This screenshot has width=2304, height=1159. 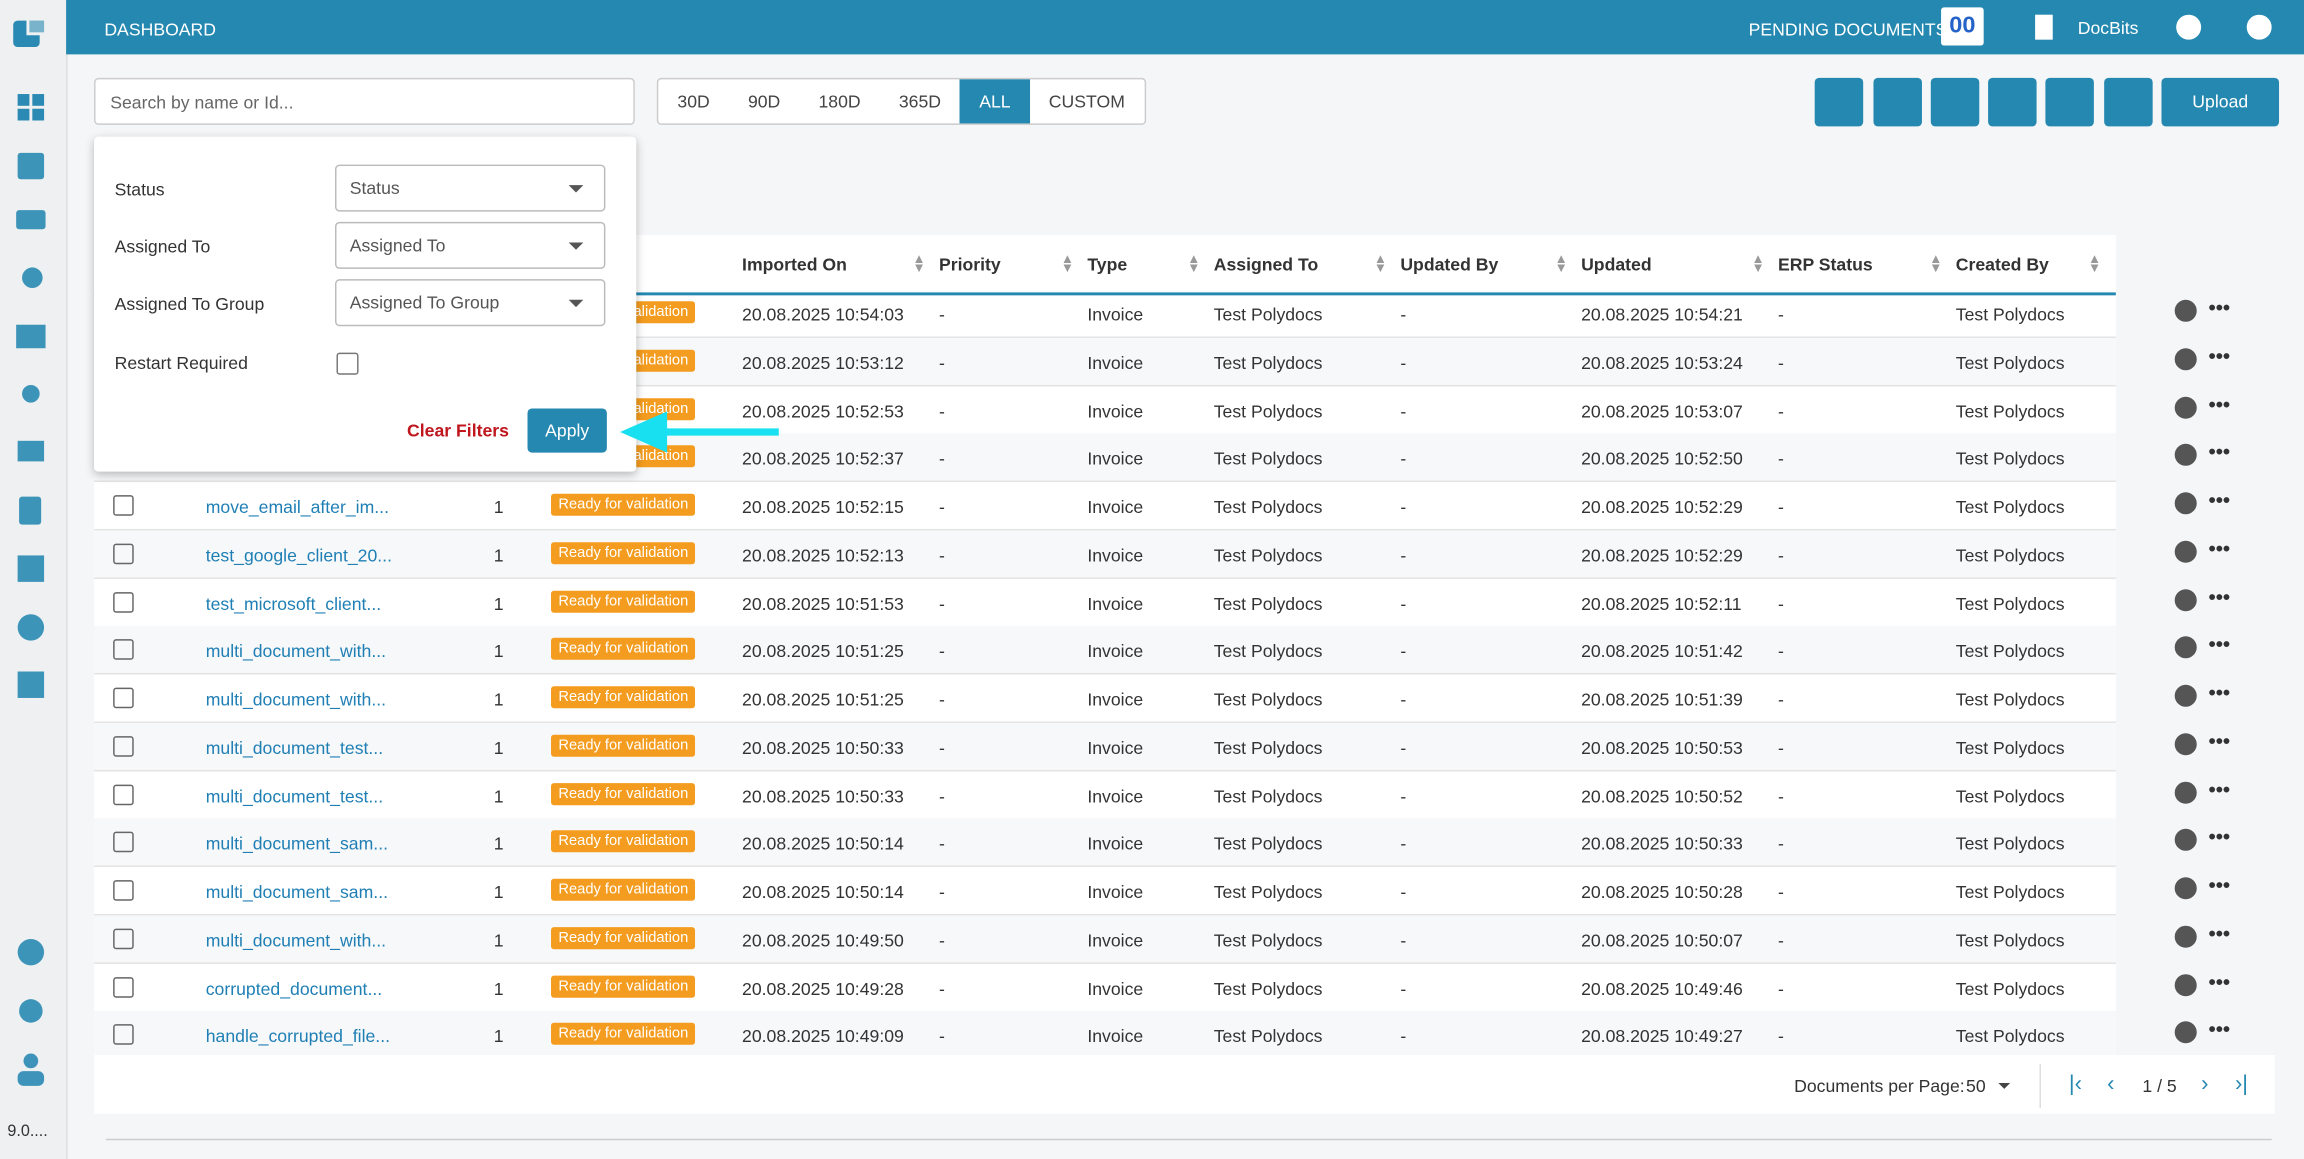 What do you see at coordinates (1087, 101) in the screenshot?
I see `range-button: CUSTOM` at bounding box center [1087, 101].